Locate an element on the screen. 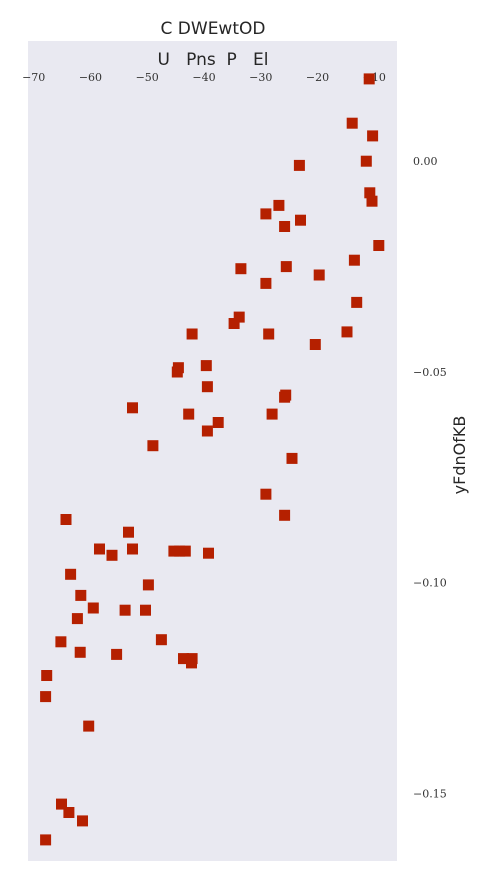 The height and width of the screenshot is (882, 490). chart-title: C DWEwtOD is located at coordinates (213, 29).